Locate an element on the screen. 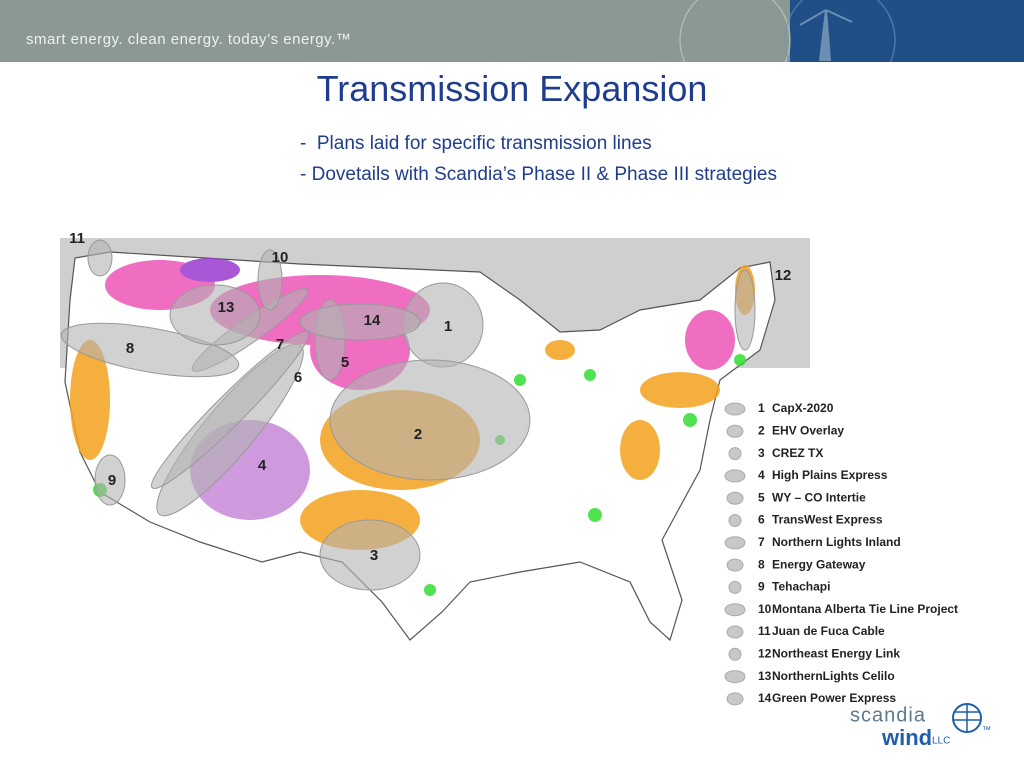 The image size is (1024, 768). logo: scandia wind LLC ™ is located at coordinates (920, 726).